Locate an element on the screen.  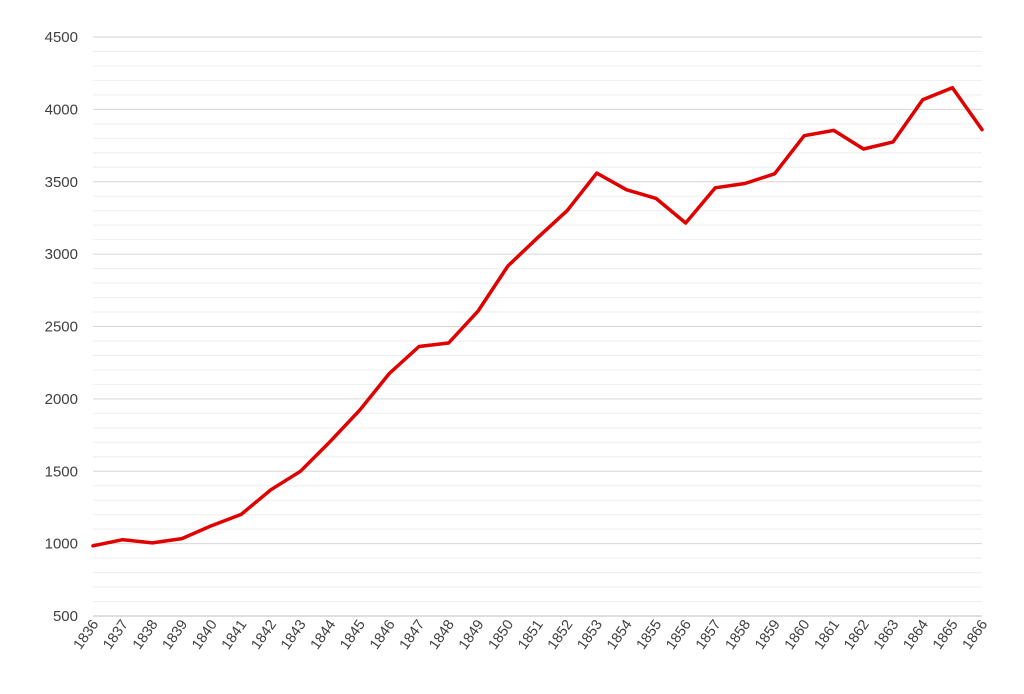
x-tick-label: 1850 is located at coordinates (502, 635).